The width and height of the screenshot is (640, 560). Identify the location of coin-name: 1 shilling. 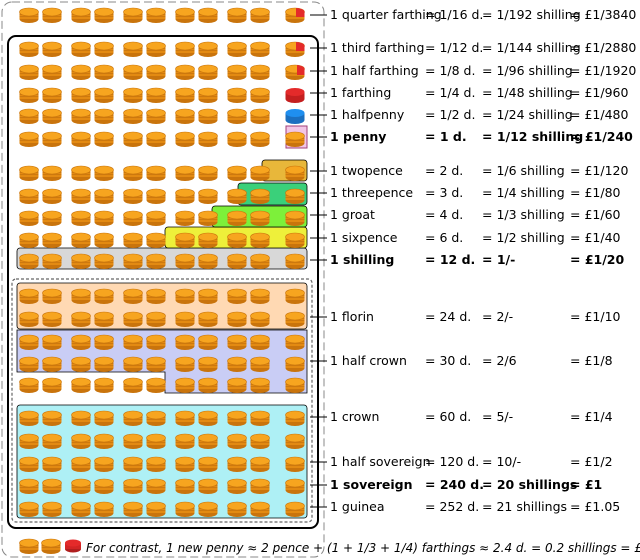
(362, 259).